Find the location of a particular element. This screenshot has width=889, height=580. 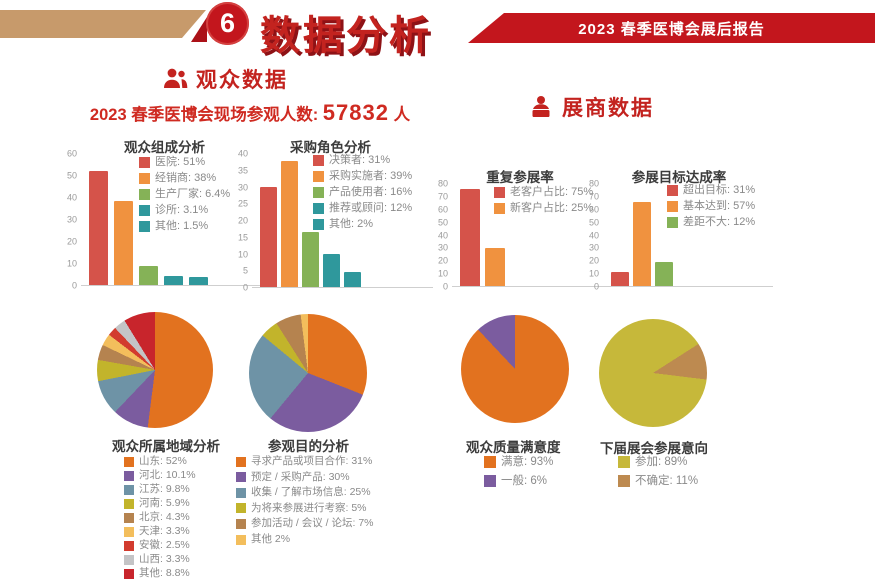

pie-title-next-intent: 下届展会参展意向 is located at coordinates (654, 448).